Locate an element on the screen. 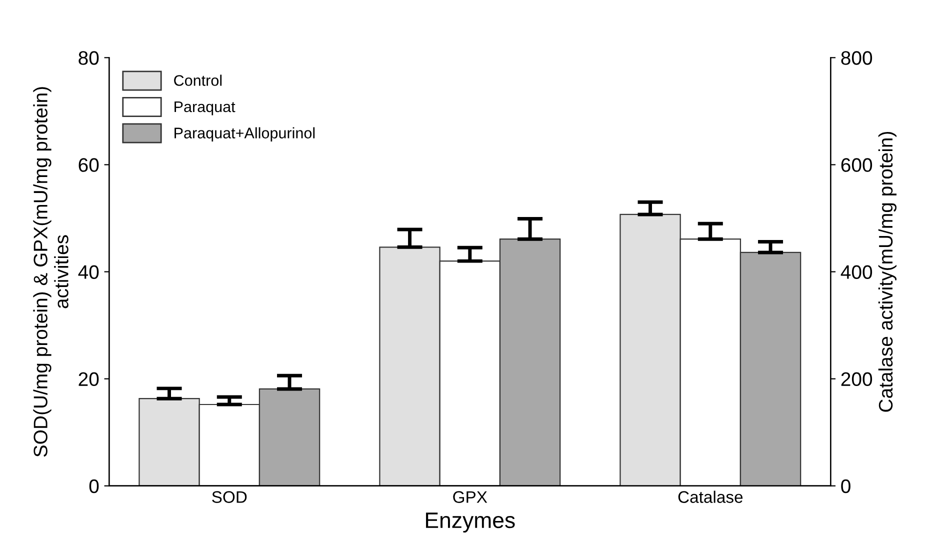 Image resolution: width=925 pixels, height=549 pixels. y2-tick-label: 800 is located at coordinates (856, 58).